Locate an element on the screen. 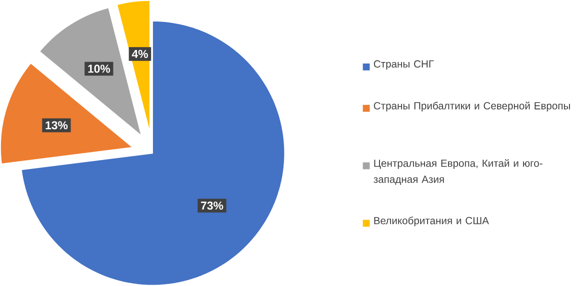 Image resolution: width=578 pixels, height=286 pixels. data-label: 73% is located at coordinates (212, 206).